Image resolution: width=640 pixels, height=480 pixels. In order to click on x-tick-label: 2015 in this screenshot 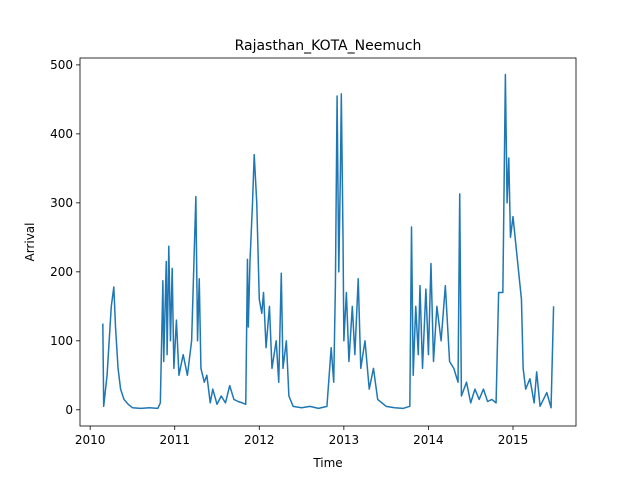, I will do `click(513, 440)`.